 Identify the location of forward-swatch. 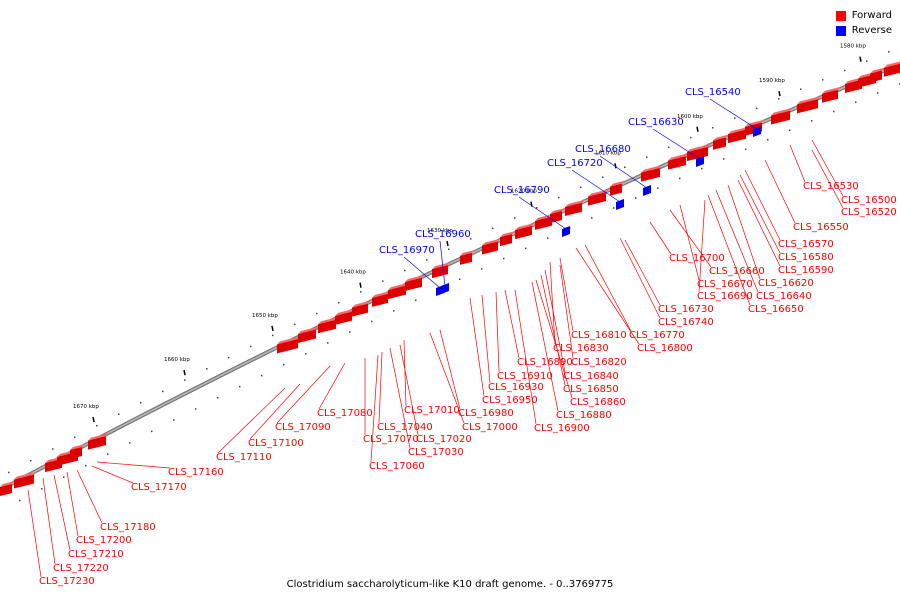
(840, 15).